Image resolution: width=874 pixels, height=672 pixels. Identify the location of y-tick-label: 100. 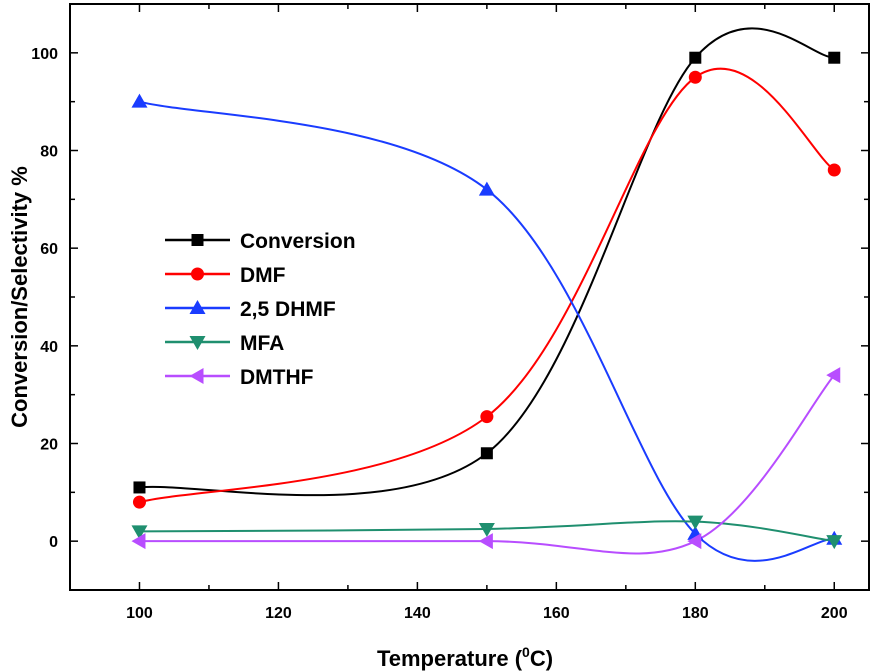
(44, 54).